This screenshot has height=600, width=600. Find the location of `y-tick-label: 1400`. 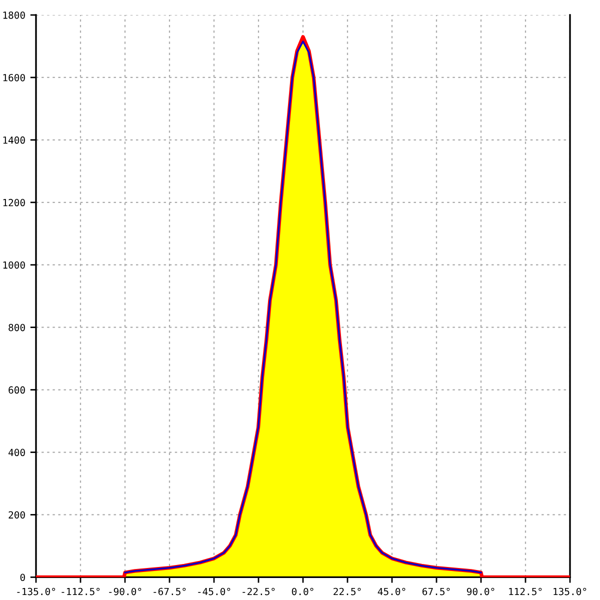

y-tick-label: 1400 is located at coordinates (14, 140).